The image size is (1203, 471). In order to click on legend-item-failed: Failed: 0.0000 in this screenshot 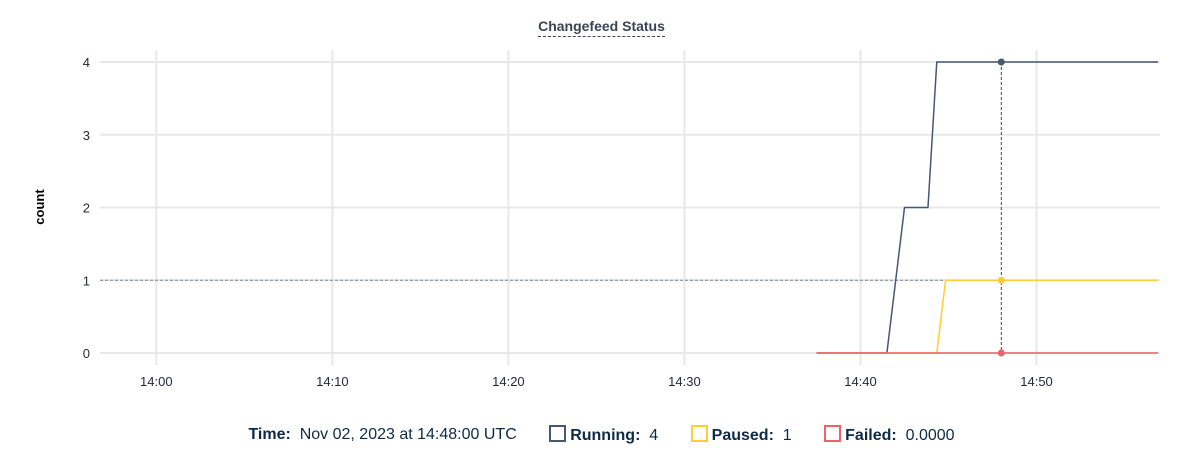, I will do `click(889, 435)`.